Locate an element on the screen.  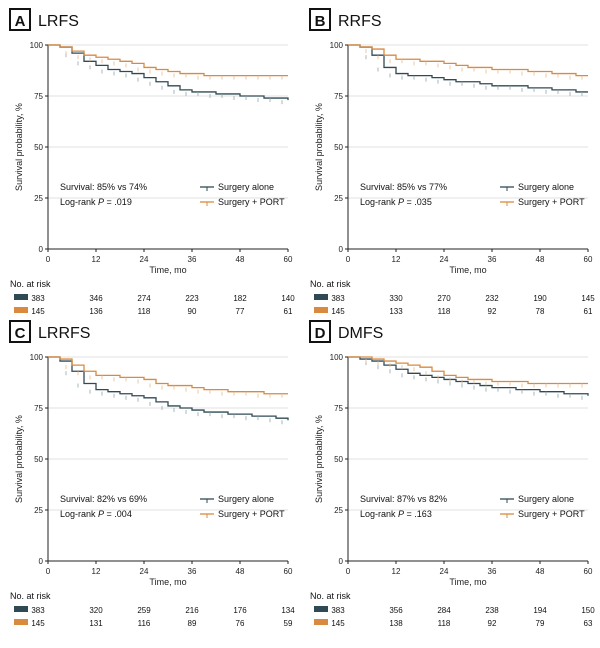
at-risk-count-port: 133 is located at coordinates (396, 311).